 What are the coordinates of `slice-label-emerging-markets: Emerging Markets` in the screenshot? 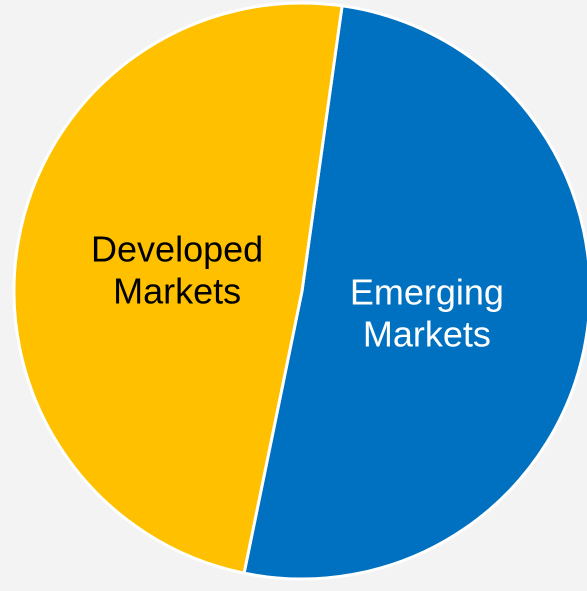 It's located at (427, 313).